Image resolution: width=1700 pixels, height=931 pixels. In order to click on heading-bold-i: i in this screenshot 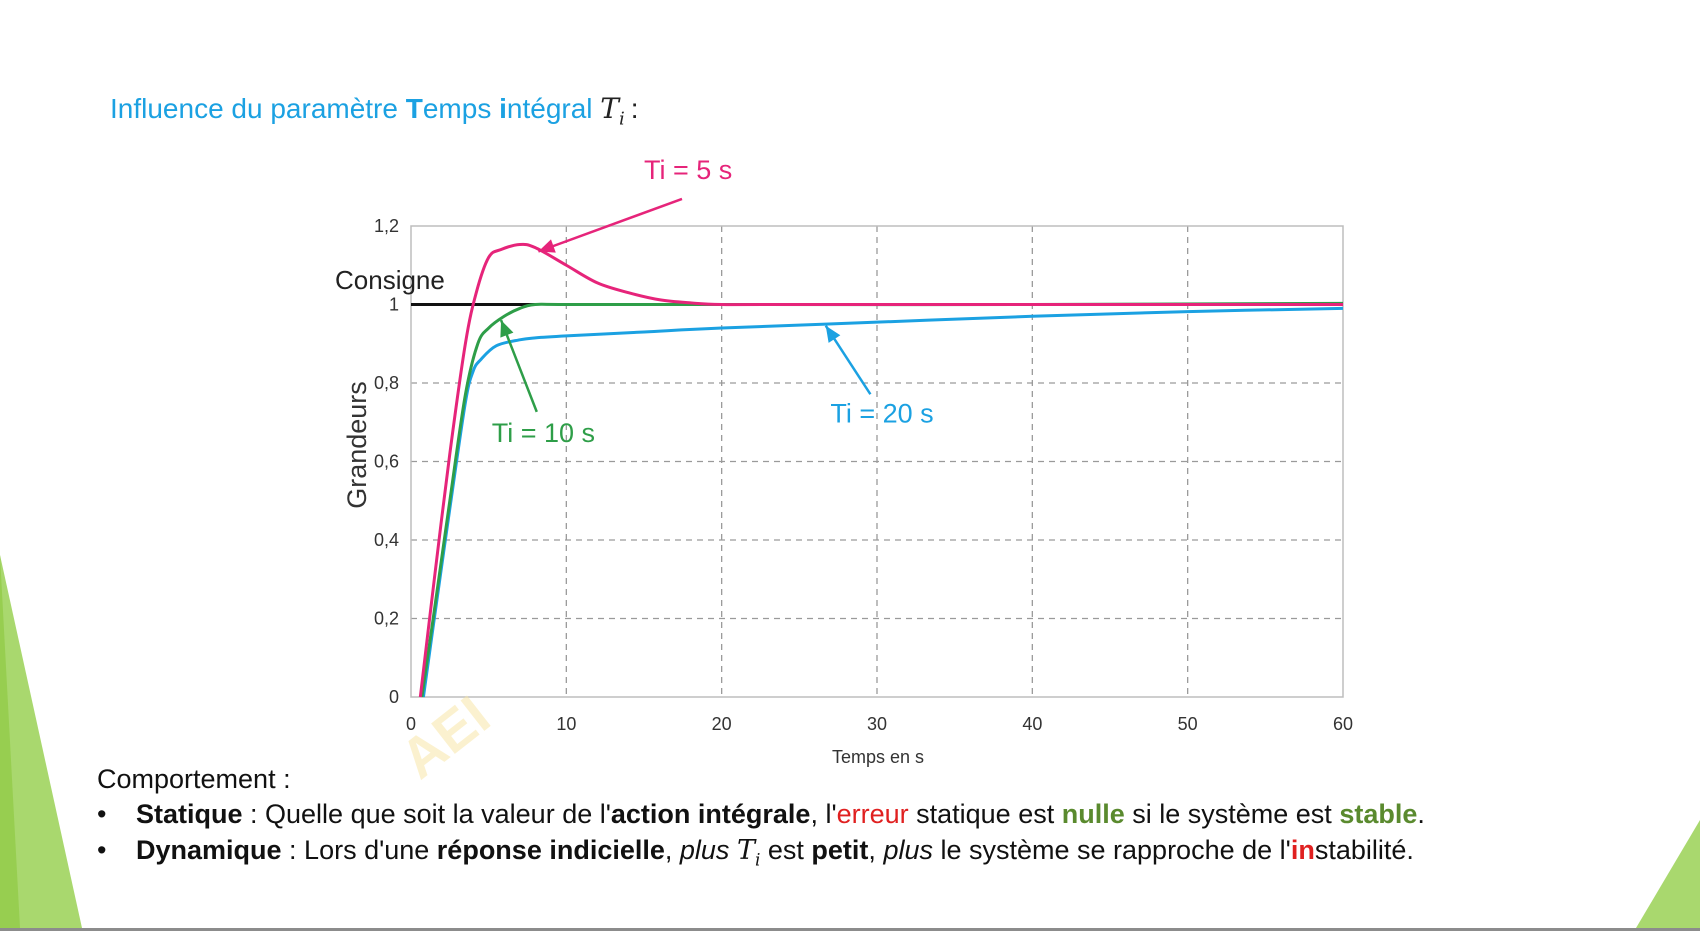, I will do `click(503, 108)`.